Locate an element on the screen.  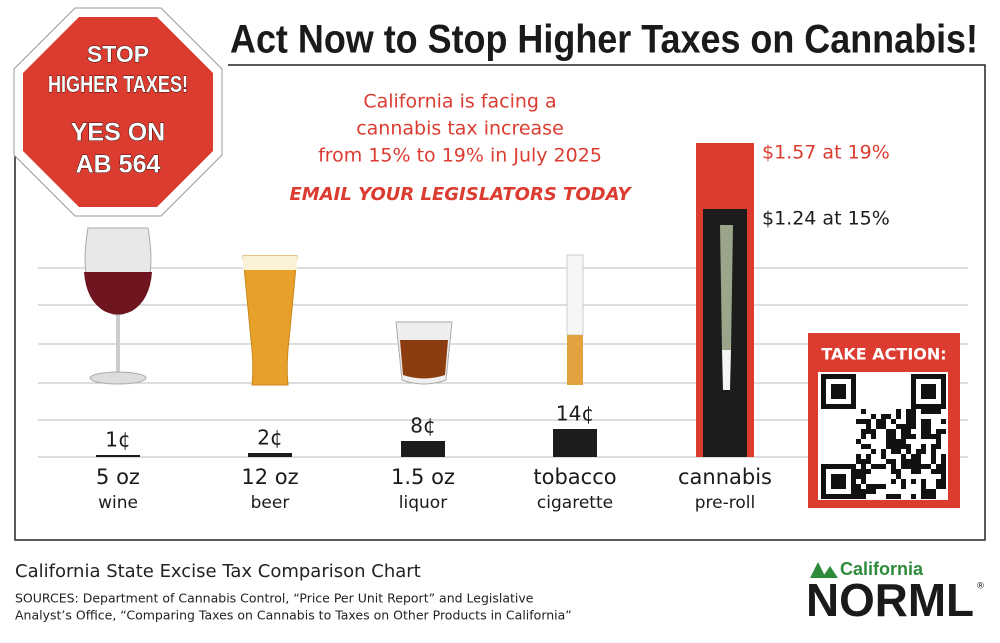
liquor is located at coordinates (424, 359).